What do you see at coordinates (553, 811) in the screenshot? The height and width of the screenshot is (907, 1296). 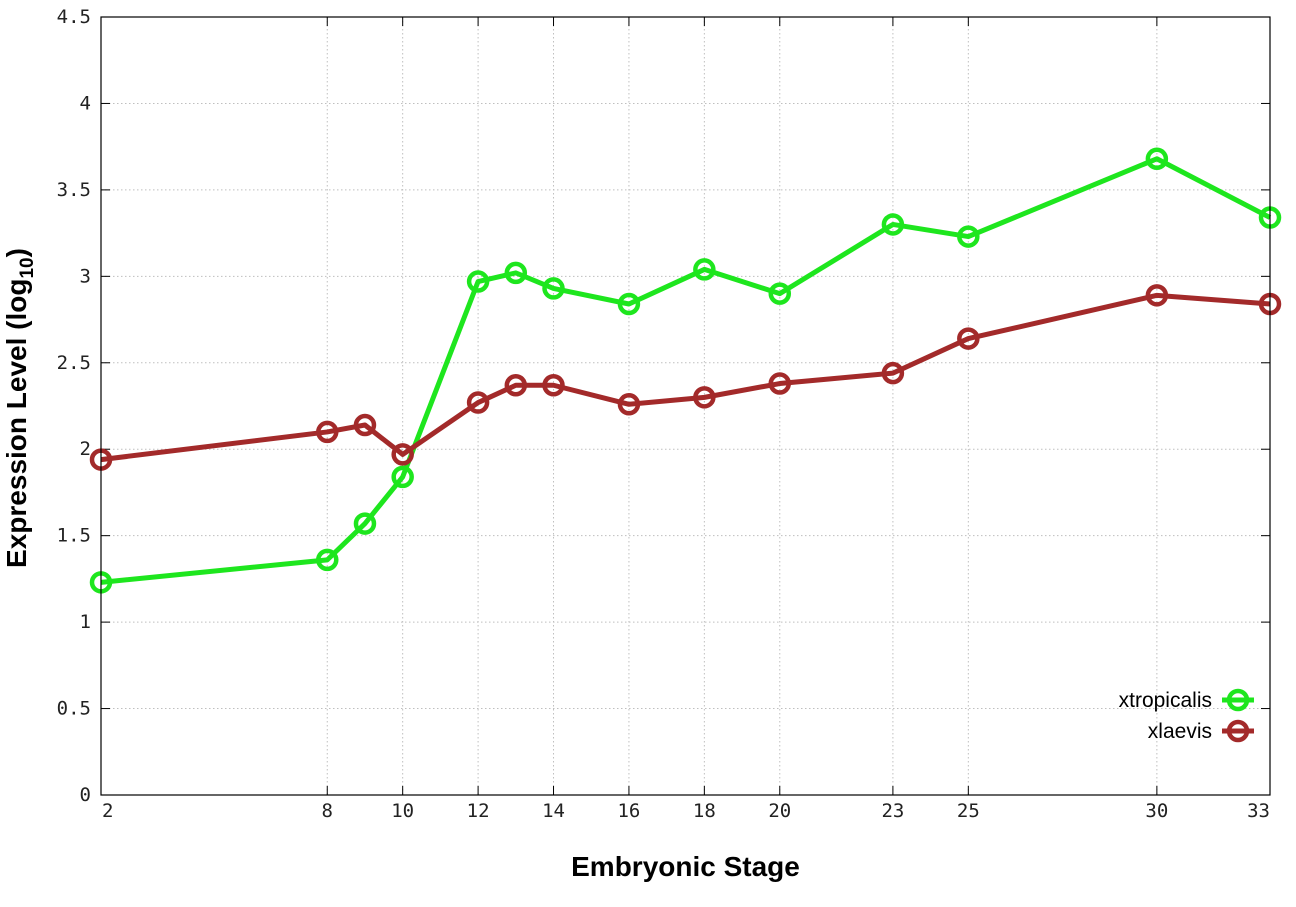 I see `x-tick-label: 14` at bounding box center [553, 811].